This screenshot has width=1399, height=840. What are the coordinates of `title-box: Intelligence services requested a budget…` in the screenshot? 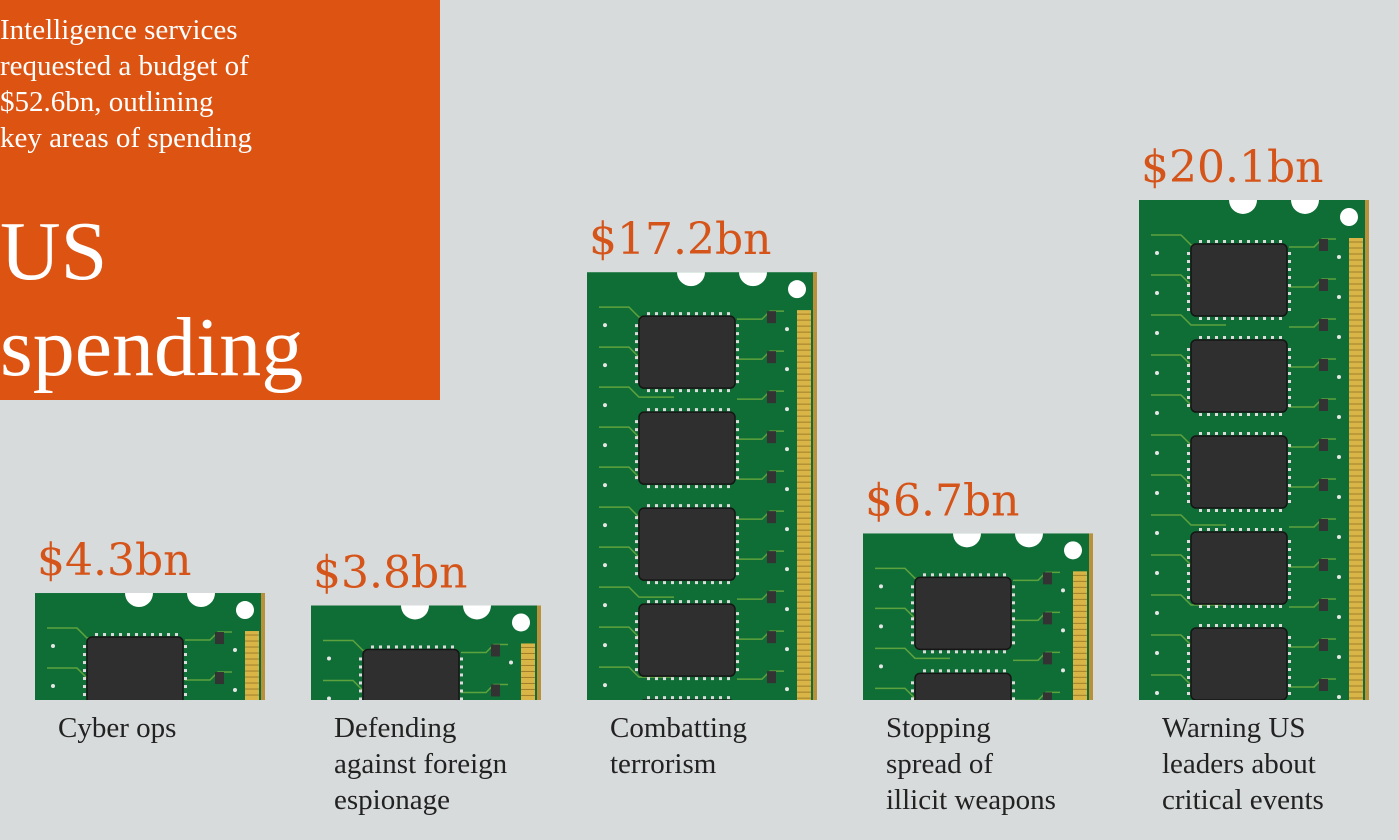 It's located at (220, 200).